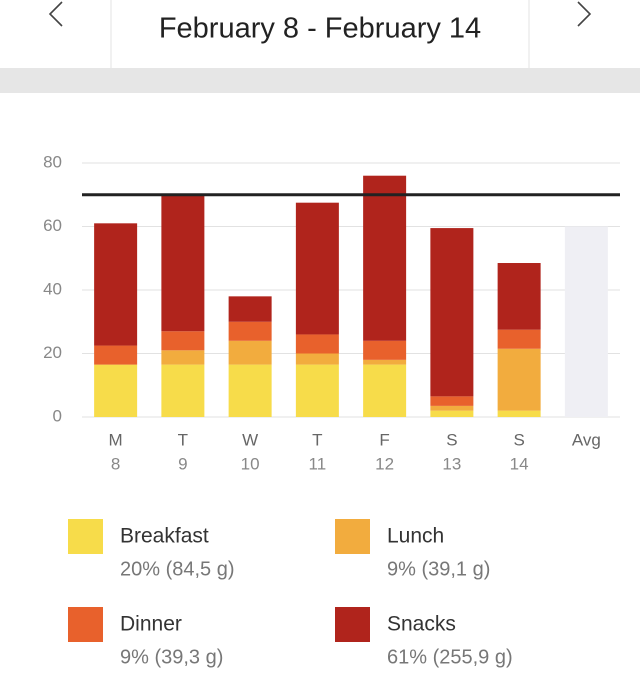  What do you see at coordinates (250, 463) in the screenshot?
I see `x-tick-date: 10` at bounding box center [250, 463].